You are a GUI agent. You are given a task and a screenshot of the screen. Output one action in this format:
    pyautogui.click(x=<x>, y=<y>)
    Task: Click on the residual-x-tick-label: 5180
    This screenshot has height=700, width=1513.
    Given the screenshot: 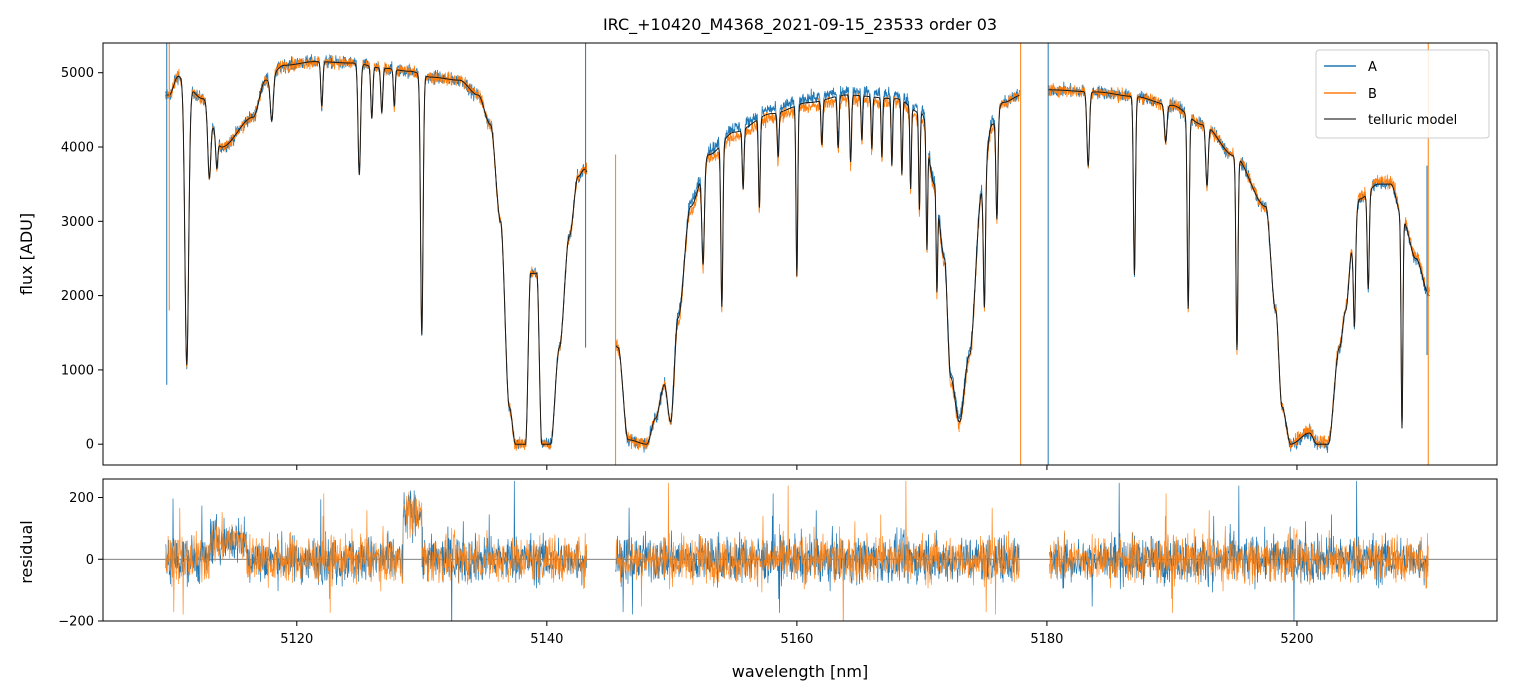 What is the action you would take?
    pyautogui.click(x=1046, y=639)
    